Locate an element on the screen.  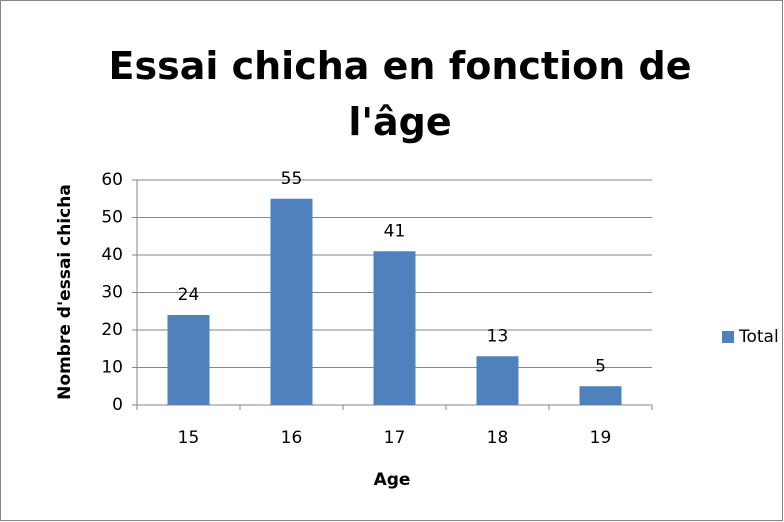
legend-label: Total is located at coordinates (758, 337).